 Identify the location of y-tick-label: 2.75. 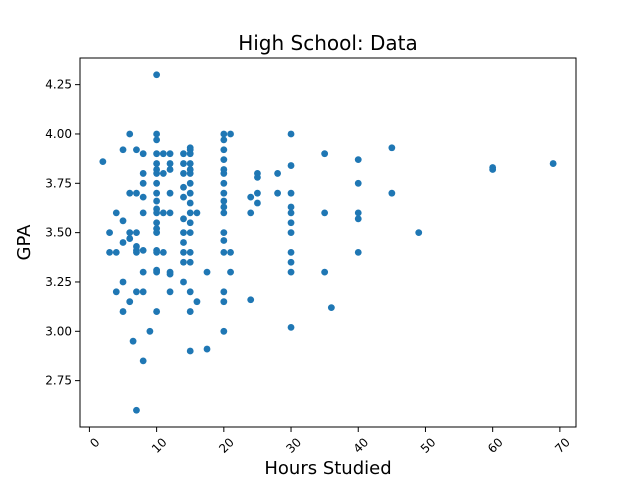
(58, 381).